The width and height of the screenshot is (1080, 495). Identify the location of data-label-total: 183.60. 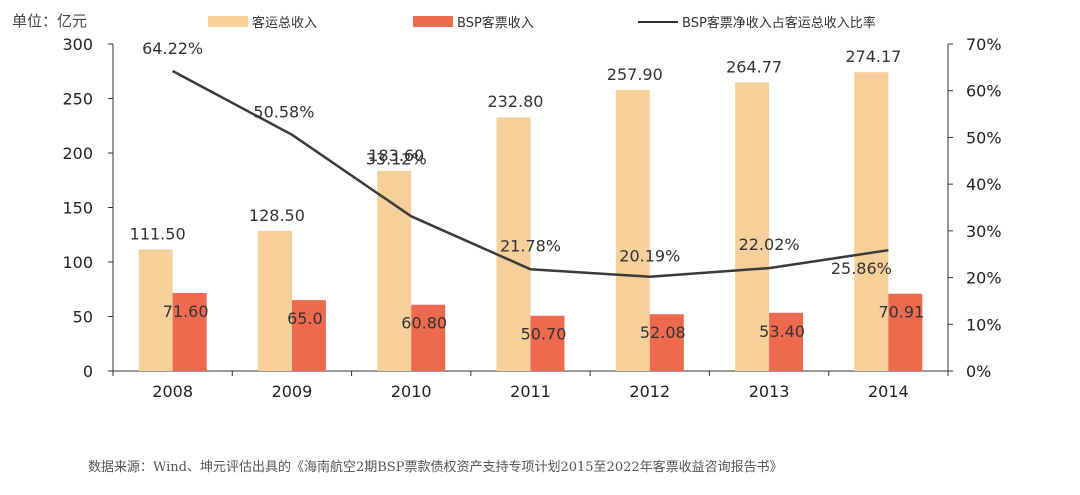
(396, 155).